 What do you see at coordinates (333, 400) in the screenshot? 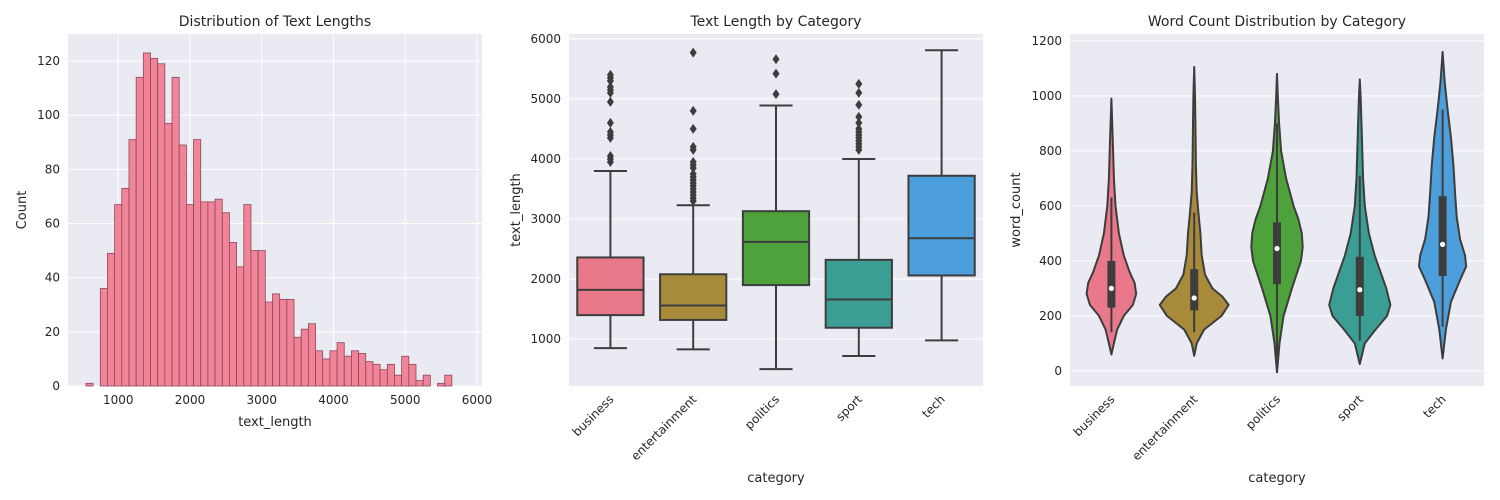
I see `x-tick-label: 4000` at bounding box center [333, 400].